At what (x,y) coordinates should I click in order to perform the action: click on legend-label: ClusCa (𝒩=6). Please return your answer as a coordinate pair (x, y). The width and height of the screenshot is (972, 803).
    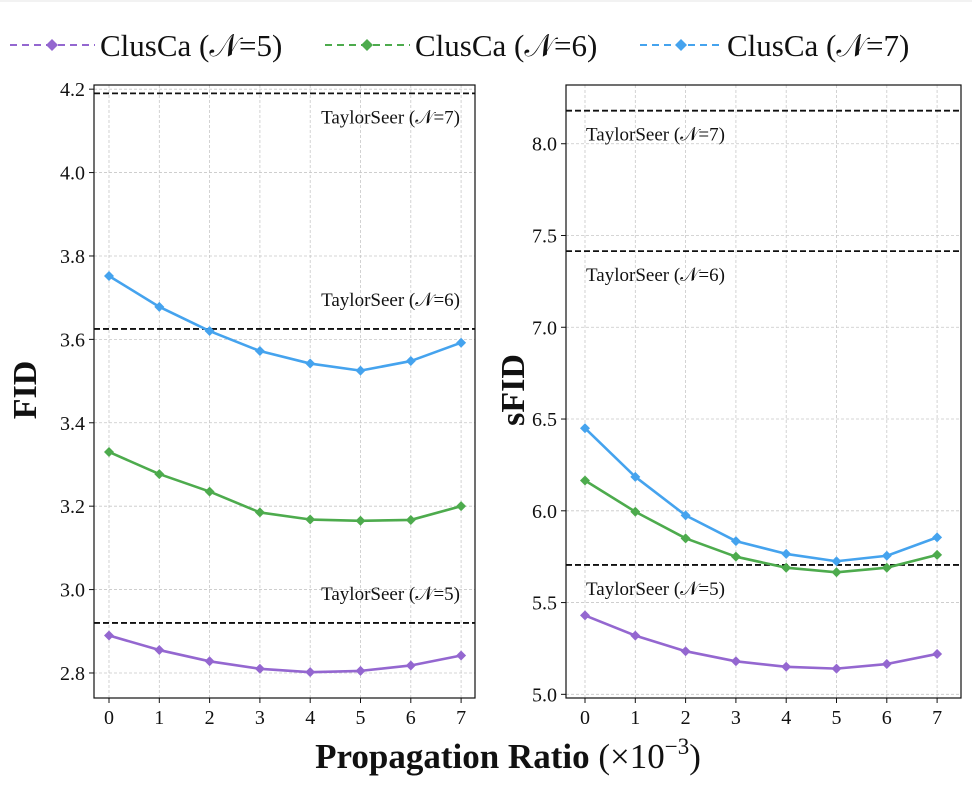
    Looking at the image, I should click on (506, 45).